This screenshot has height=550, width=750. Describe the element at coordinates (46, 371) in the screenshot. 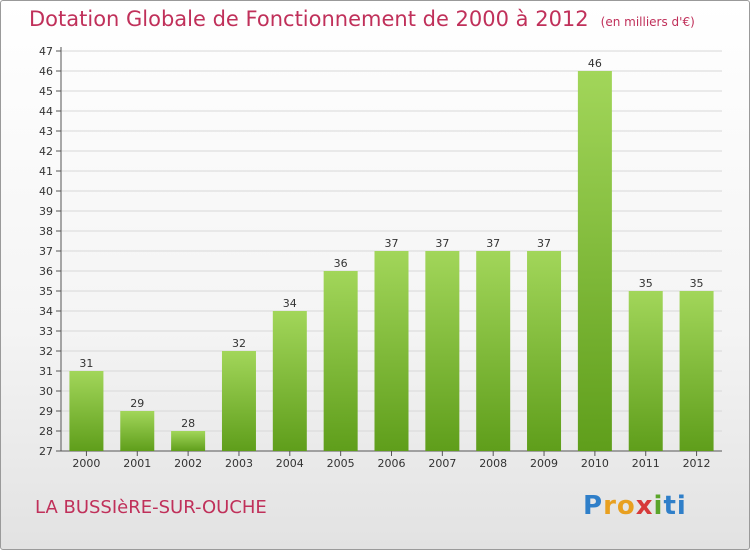

I see `y-tick-label: 31` at that location.